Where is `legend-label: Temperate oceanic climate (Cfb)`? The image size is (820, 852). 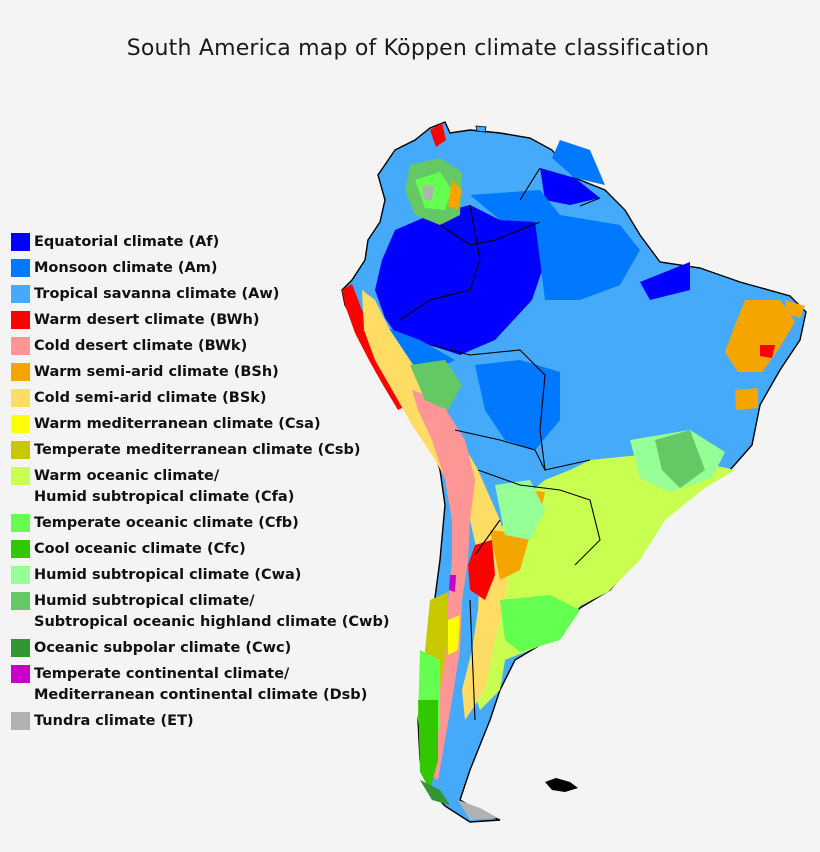
legend-label: Temperate oceanic climate (Cfb) is located at coordinates (166, 523).